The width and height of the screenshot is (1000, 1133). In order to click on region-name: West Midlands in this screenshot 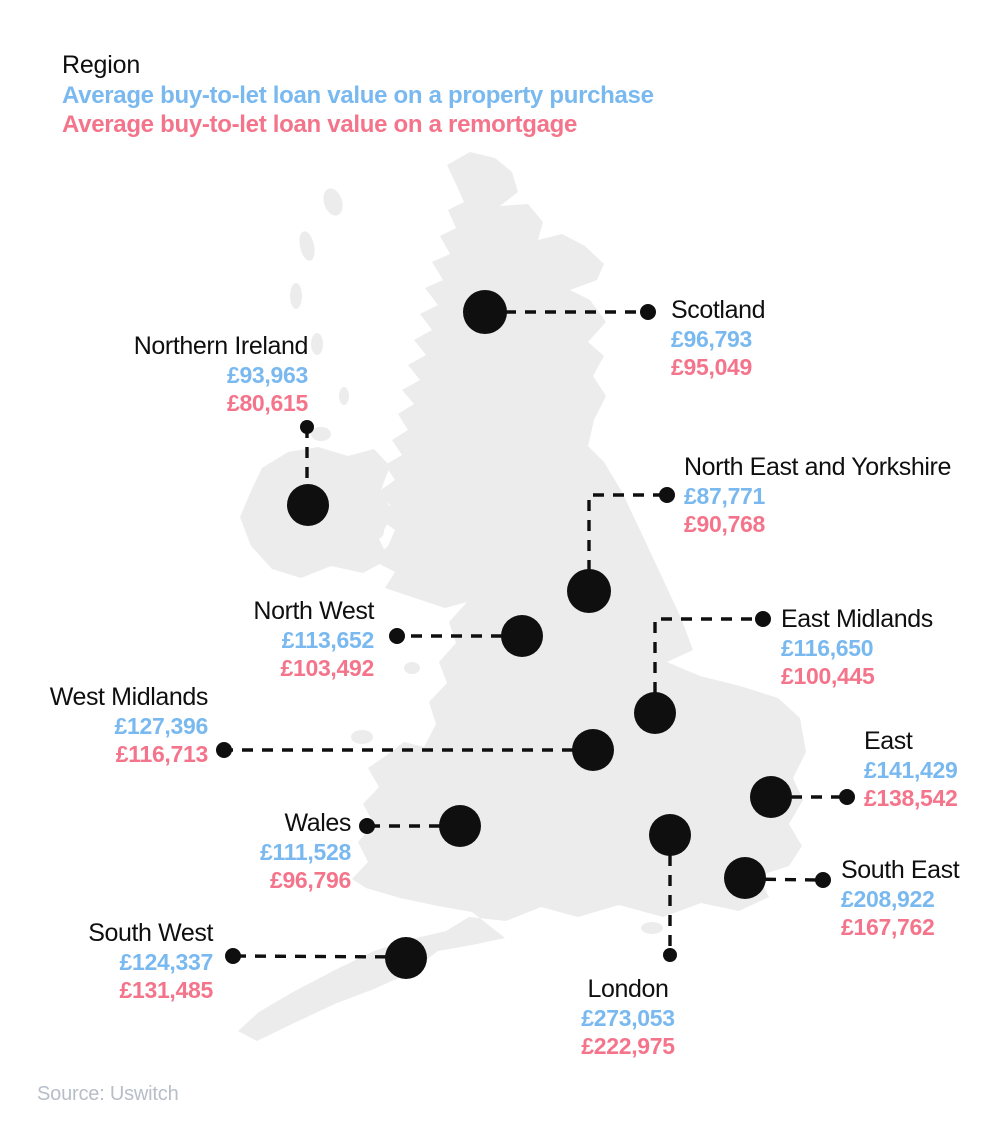, I will do `click(129, 697)`.